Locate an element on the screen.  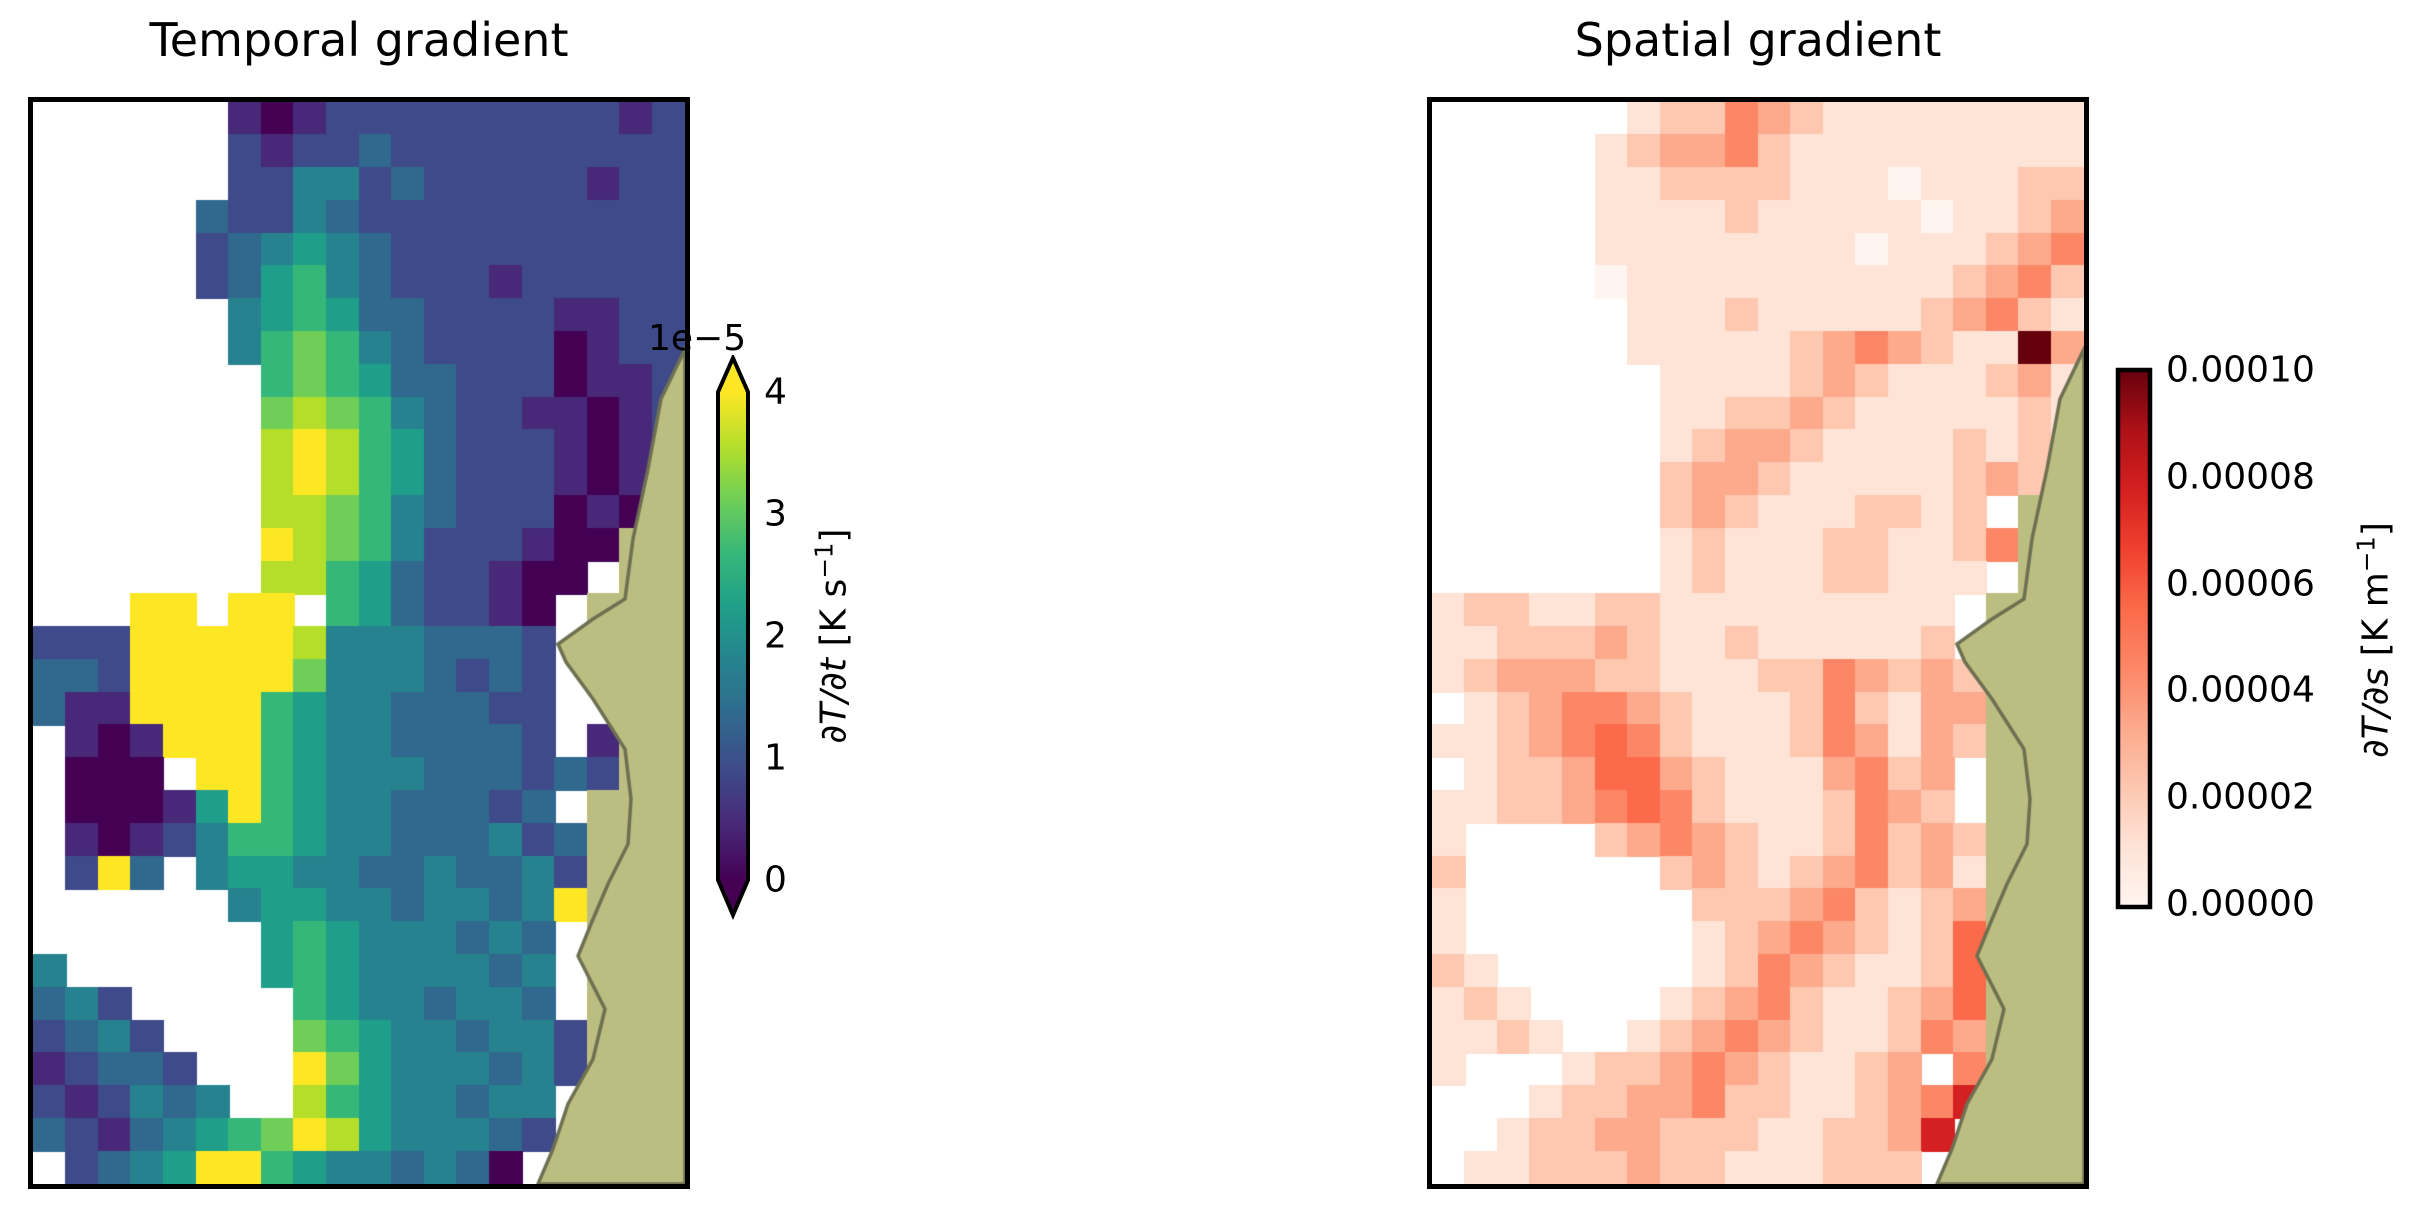
temporal-colorbar-bar is located at coordinates (733, 637).